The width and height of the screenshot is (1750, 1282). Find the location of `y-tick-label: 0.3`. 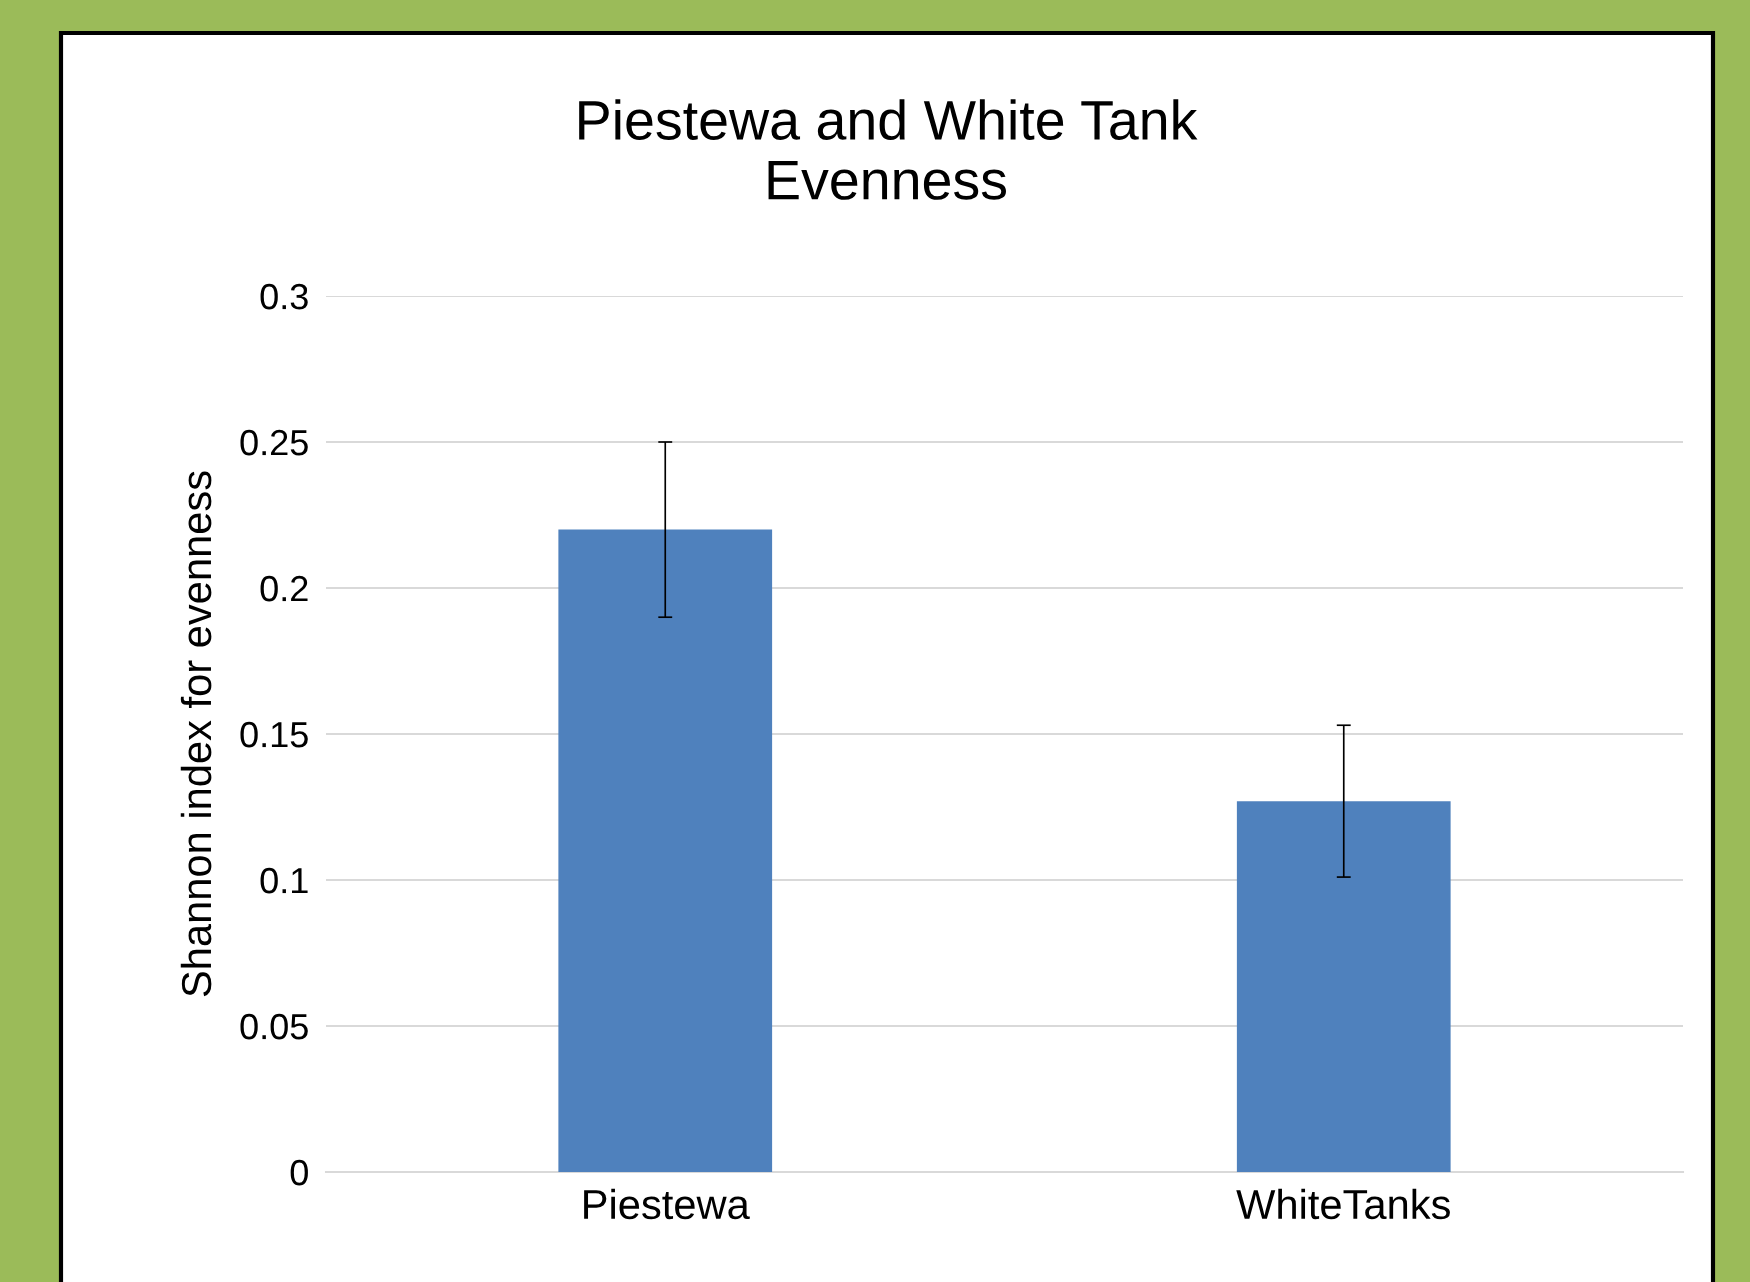

y-tick-label: 0.3 is located at coordinates (284, 296).